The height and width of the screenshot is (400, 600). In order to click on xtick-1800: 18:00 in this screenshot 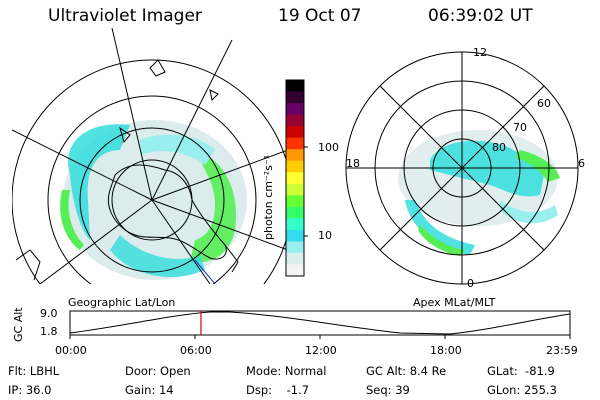, I will do `click(446, 350)`.